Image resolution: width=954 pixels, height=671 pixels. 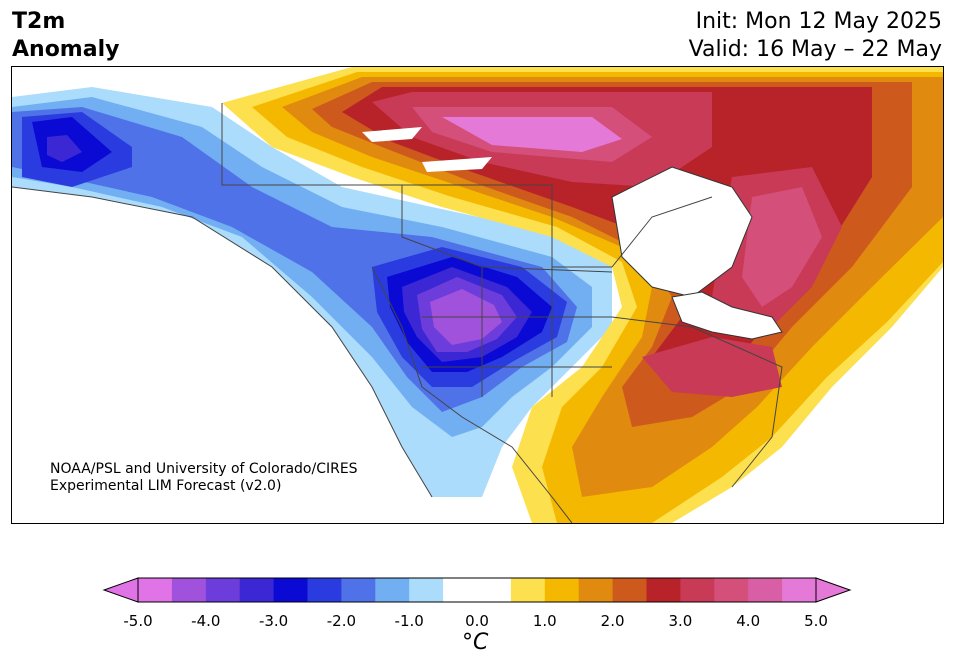 What do you see at coordinates (409, 621) in the screenshot?
I see `colorbar-tick-label: -1.0` at bounding box center [409, 621].